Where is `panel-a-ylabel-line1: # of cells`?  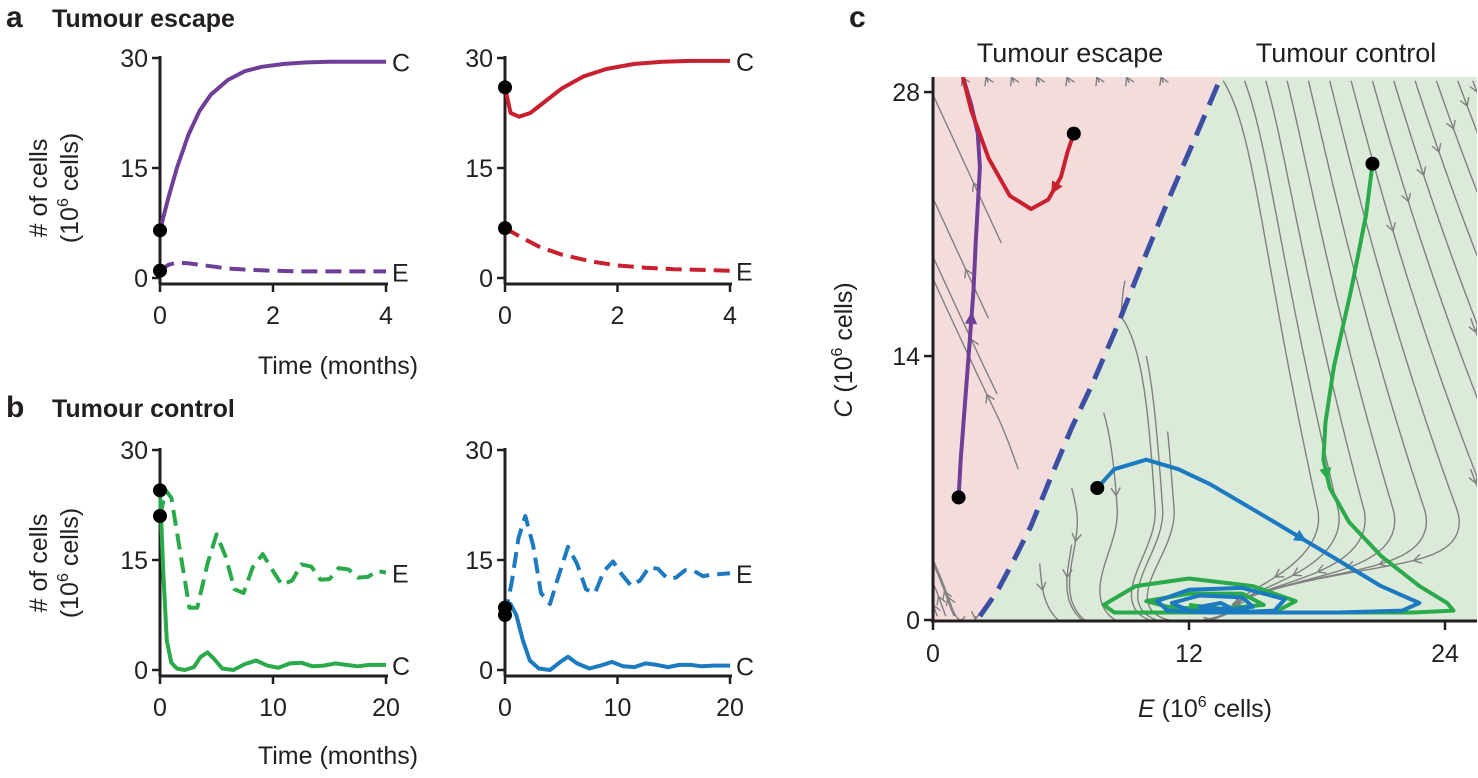 panel-a-ylabel-line1: # of cells is located at coordinates (39, 188).